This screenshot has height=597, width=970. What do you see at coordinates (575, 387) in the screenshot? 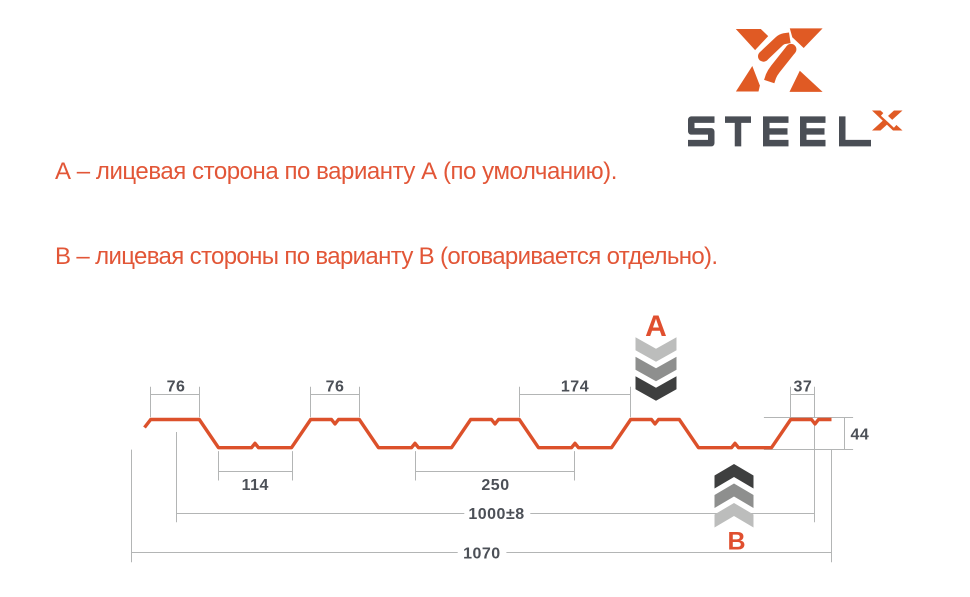
I see `svg-text: 174` at bounding box center [575, 387].